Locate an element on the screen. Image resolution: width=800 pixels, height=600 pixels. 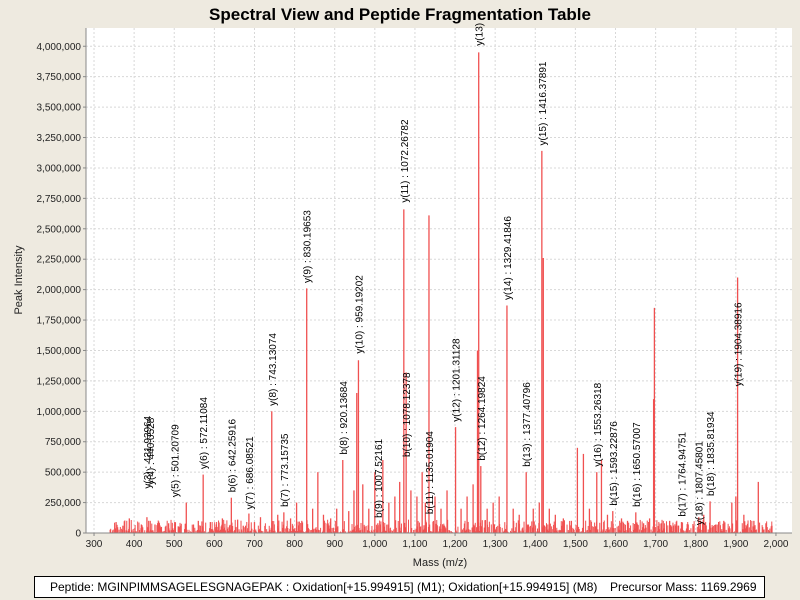
x-tick-label: 900 is located at coordinates (334, 544).